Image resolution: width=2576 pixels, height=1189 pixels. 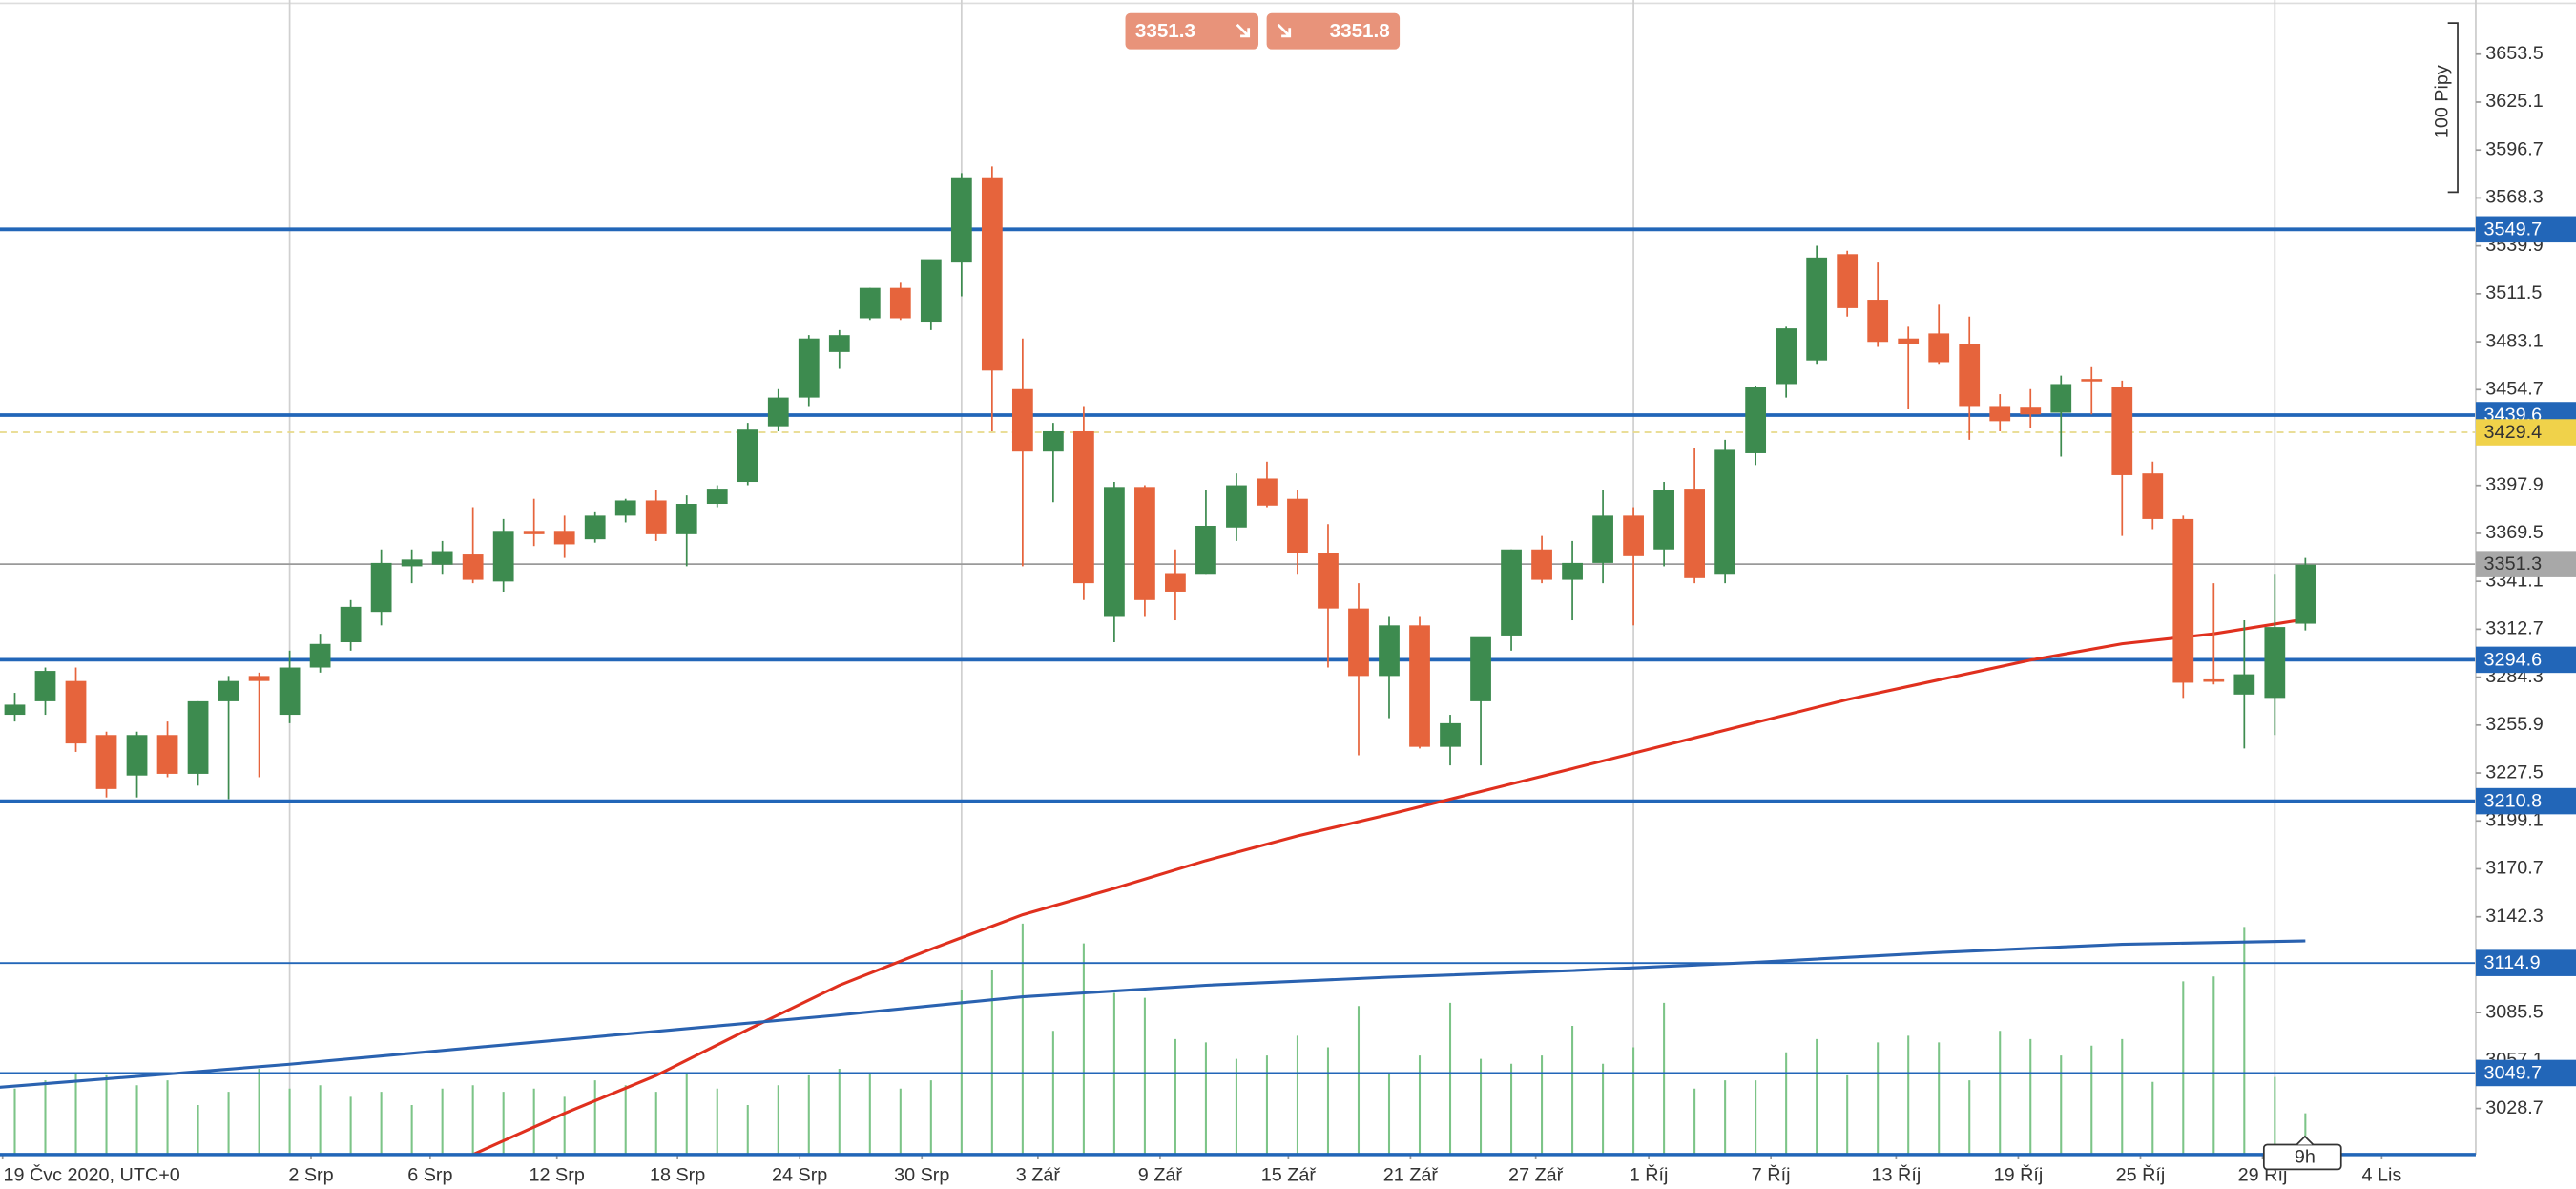 I want to click on x-tick-label: 19 Říj, so click(x=2019, y=1174).